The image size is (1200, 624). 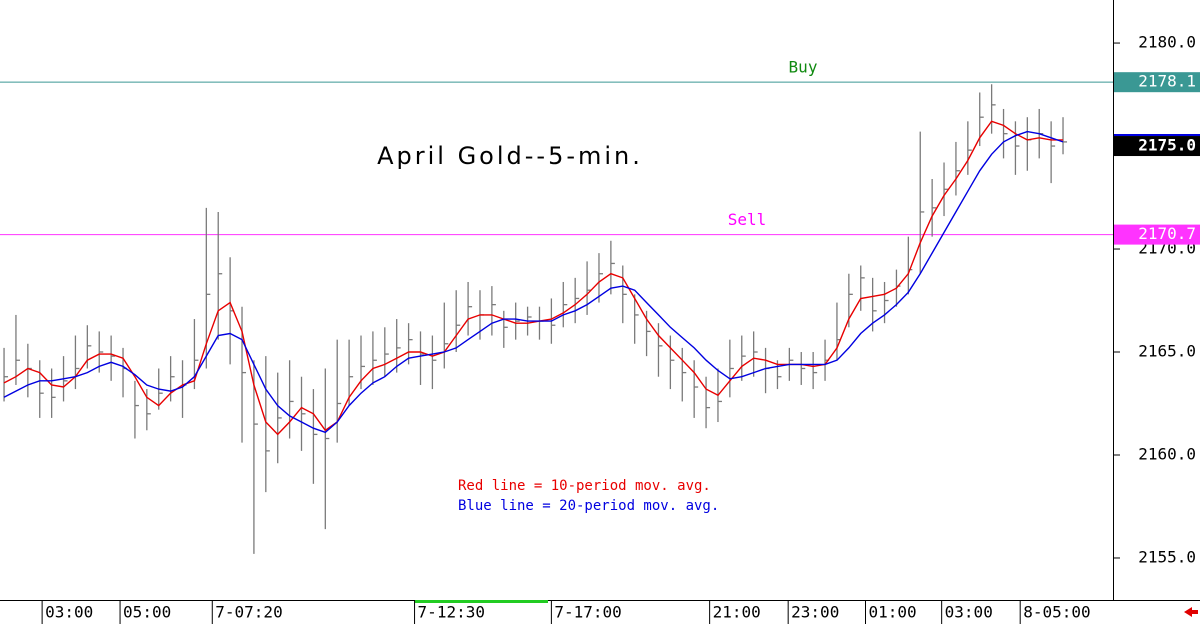 What do you see at coordinates (248, 612) in the screenshot?
I see `x-tick-label: 7-07:20` at bounding box center [248, 612].